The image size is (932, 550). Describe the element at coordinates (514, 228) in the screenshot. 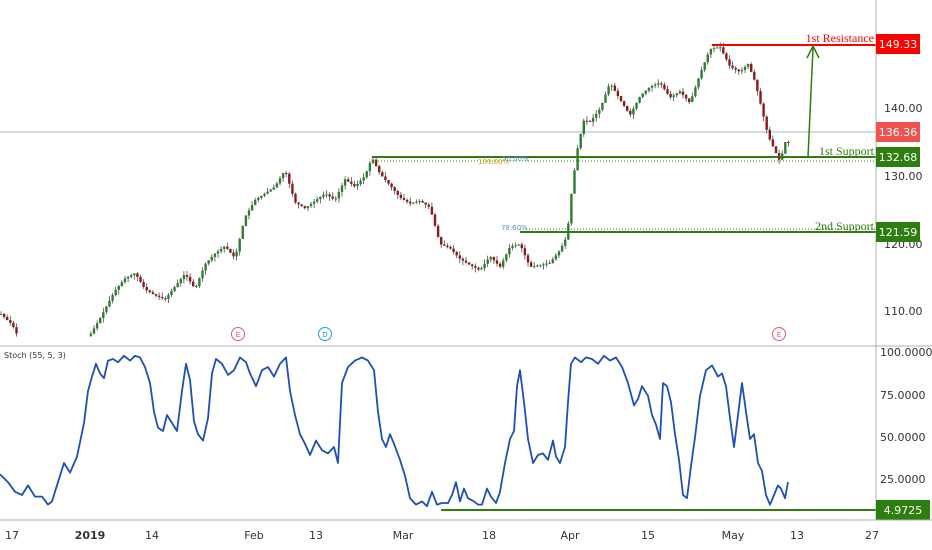

I see `fib-label-78: 78.60%` at that location.